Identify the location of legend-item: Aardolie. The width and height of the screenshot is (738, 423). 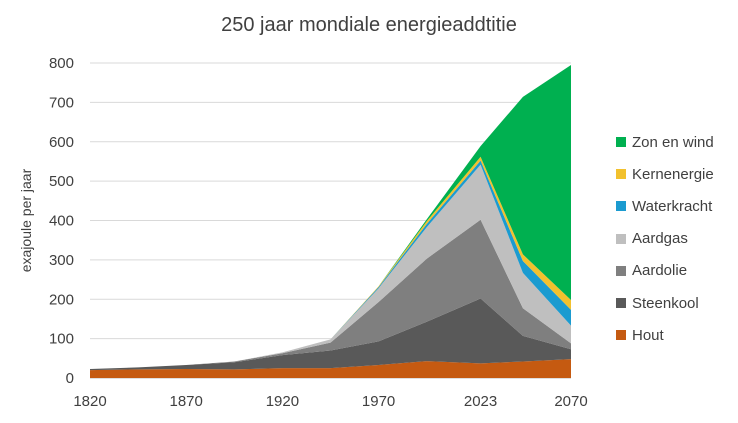
(676, 271).